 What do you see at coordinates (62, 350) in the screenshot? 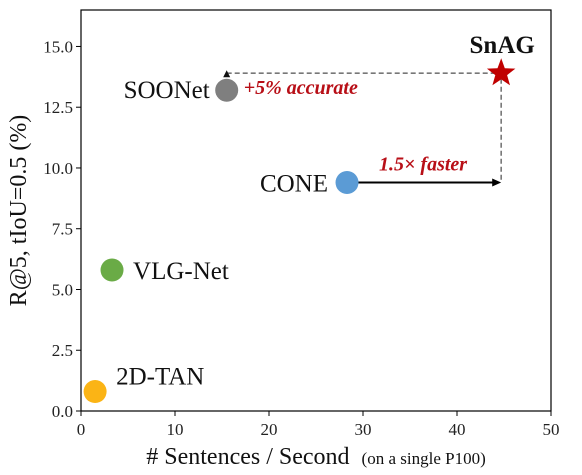
I see `y-tick-label: 2.5` at bounding box center [62, 350].